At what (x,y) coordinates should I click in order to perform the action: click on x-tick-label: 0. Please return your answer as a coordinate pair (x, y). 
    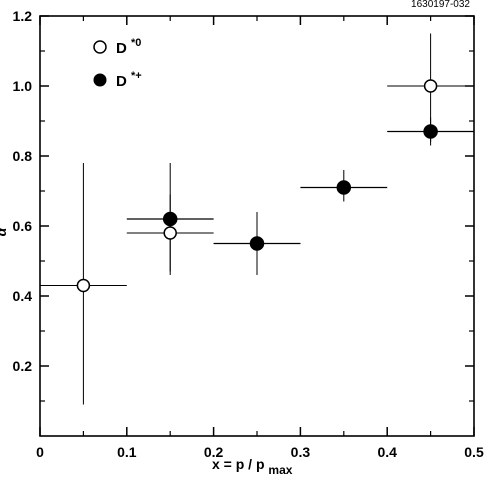
    Looking at the image, I should click on (40, 452).